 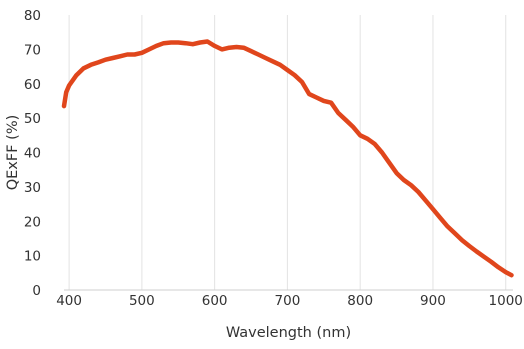 What do you see at coordinates (32, 188) in the screenshot?
I see `y-tick-label: 30` at bounding box center [32, 188].